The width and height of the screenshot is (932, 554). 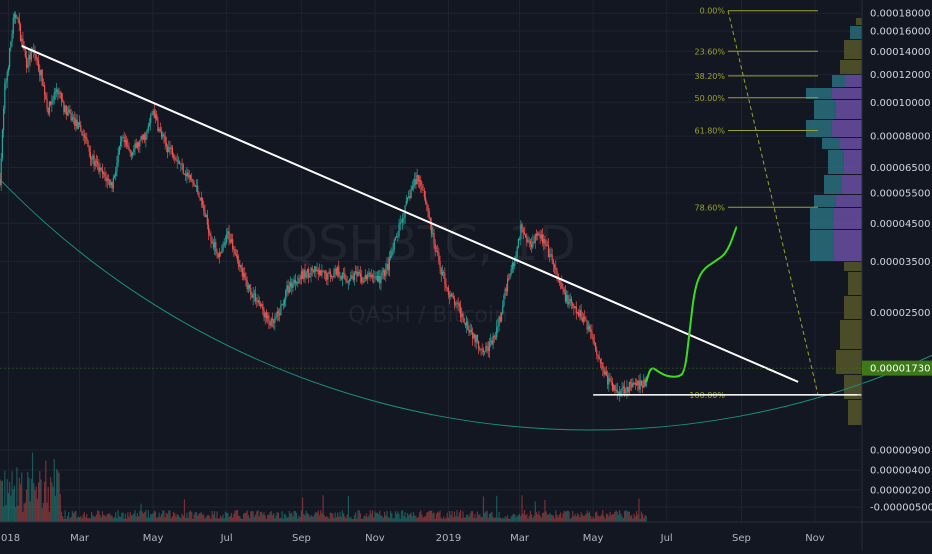 What do you see at coordinates (466, 532) in the screenshot?
I see `x-axis: 018 Mar May Jul Sep Nov 2019 Mar May Jul Sep Nov` at bounding box center [466, 532].